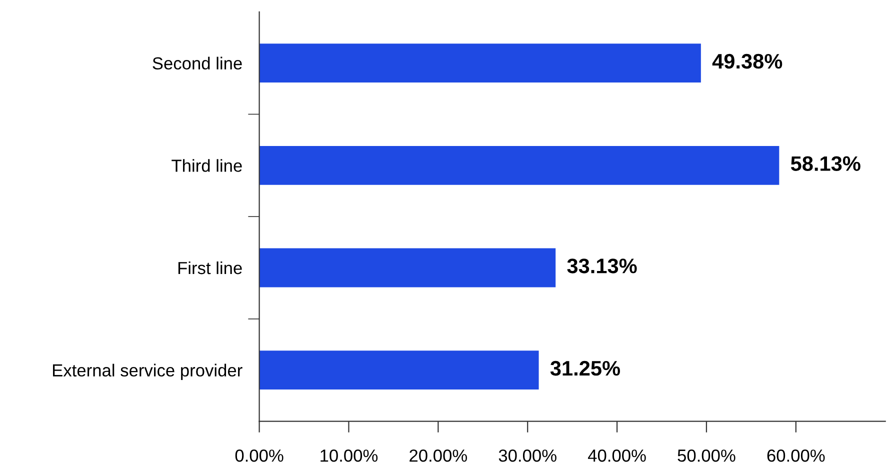  I want to click on y-tick-label: Second line, so click(197, 63).